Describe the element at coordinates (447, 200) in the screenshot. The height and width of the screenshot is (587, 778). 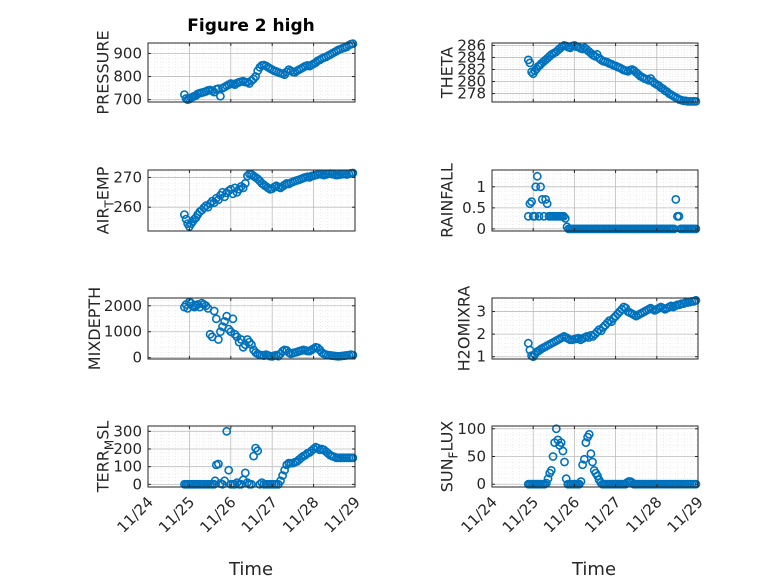
I see `y-axis-label-main: RAINFALL` at that location.